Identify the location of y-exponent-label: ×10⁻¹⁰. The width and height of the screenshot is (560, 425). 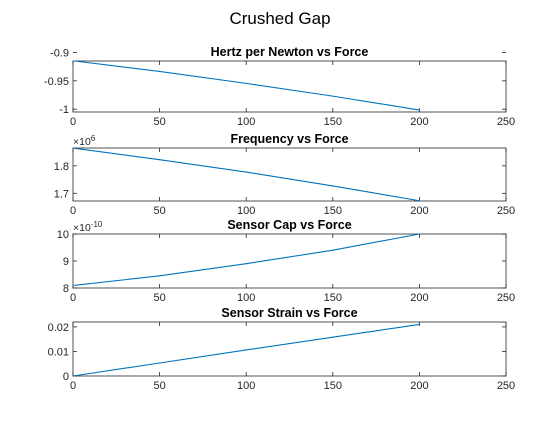
(88, 227).